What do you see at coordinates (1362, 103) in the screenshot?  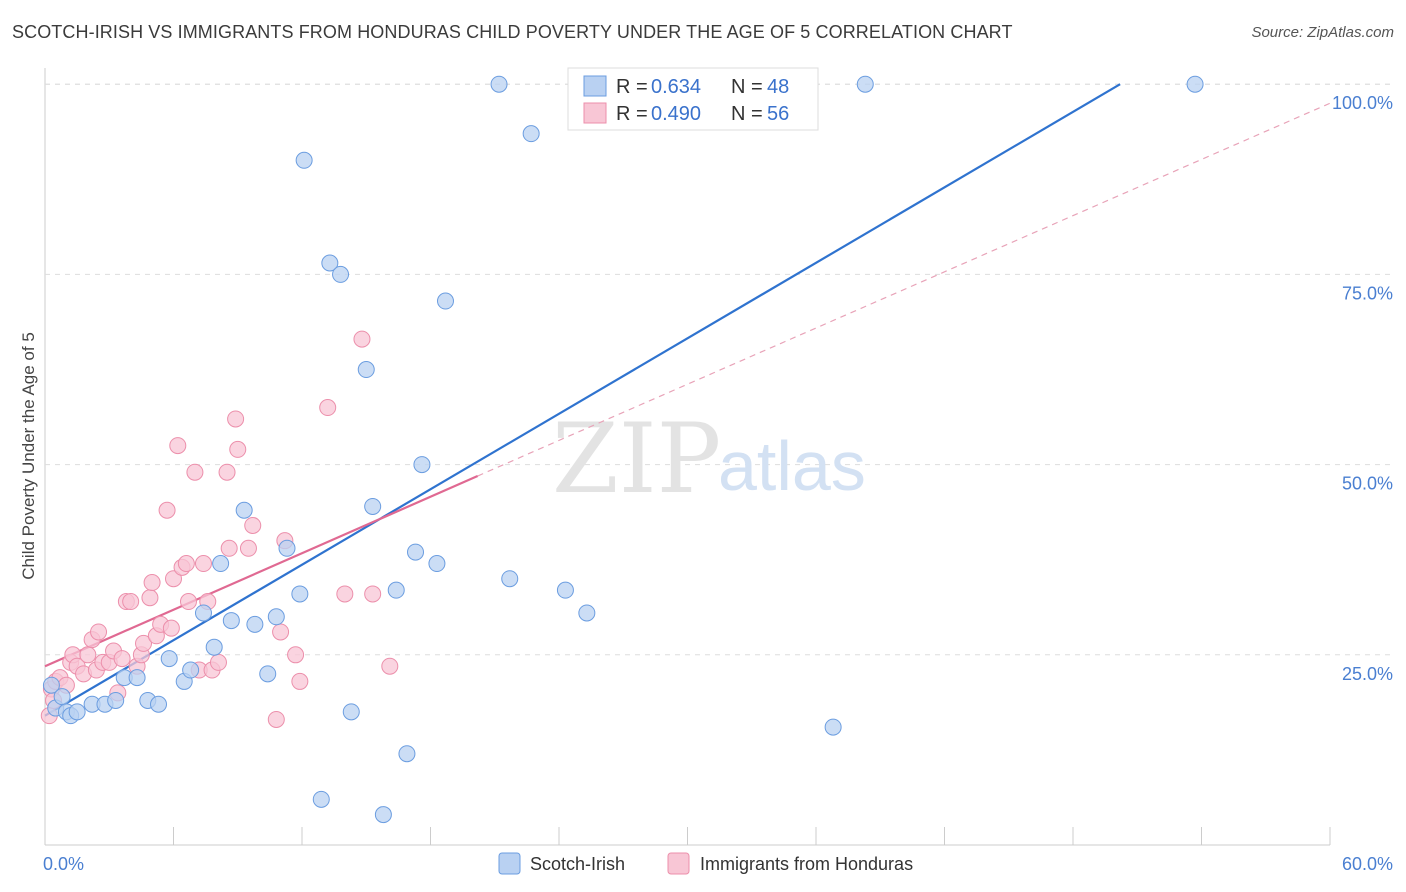 I see `y-tick-label: 100.0%` at bounding box center [1362, 103].